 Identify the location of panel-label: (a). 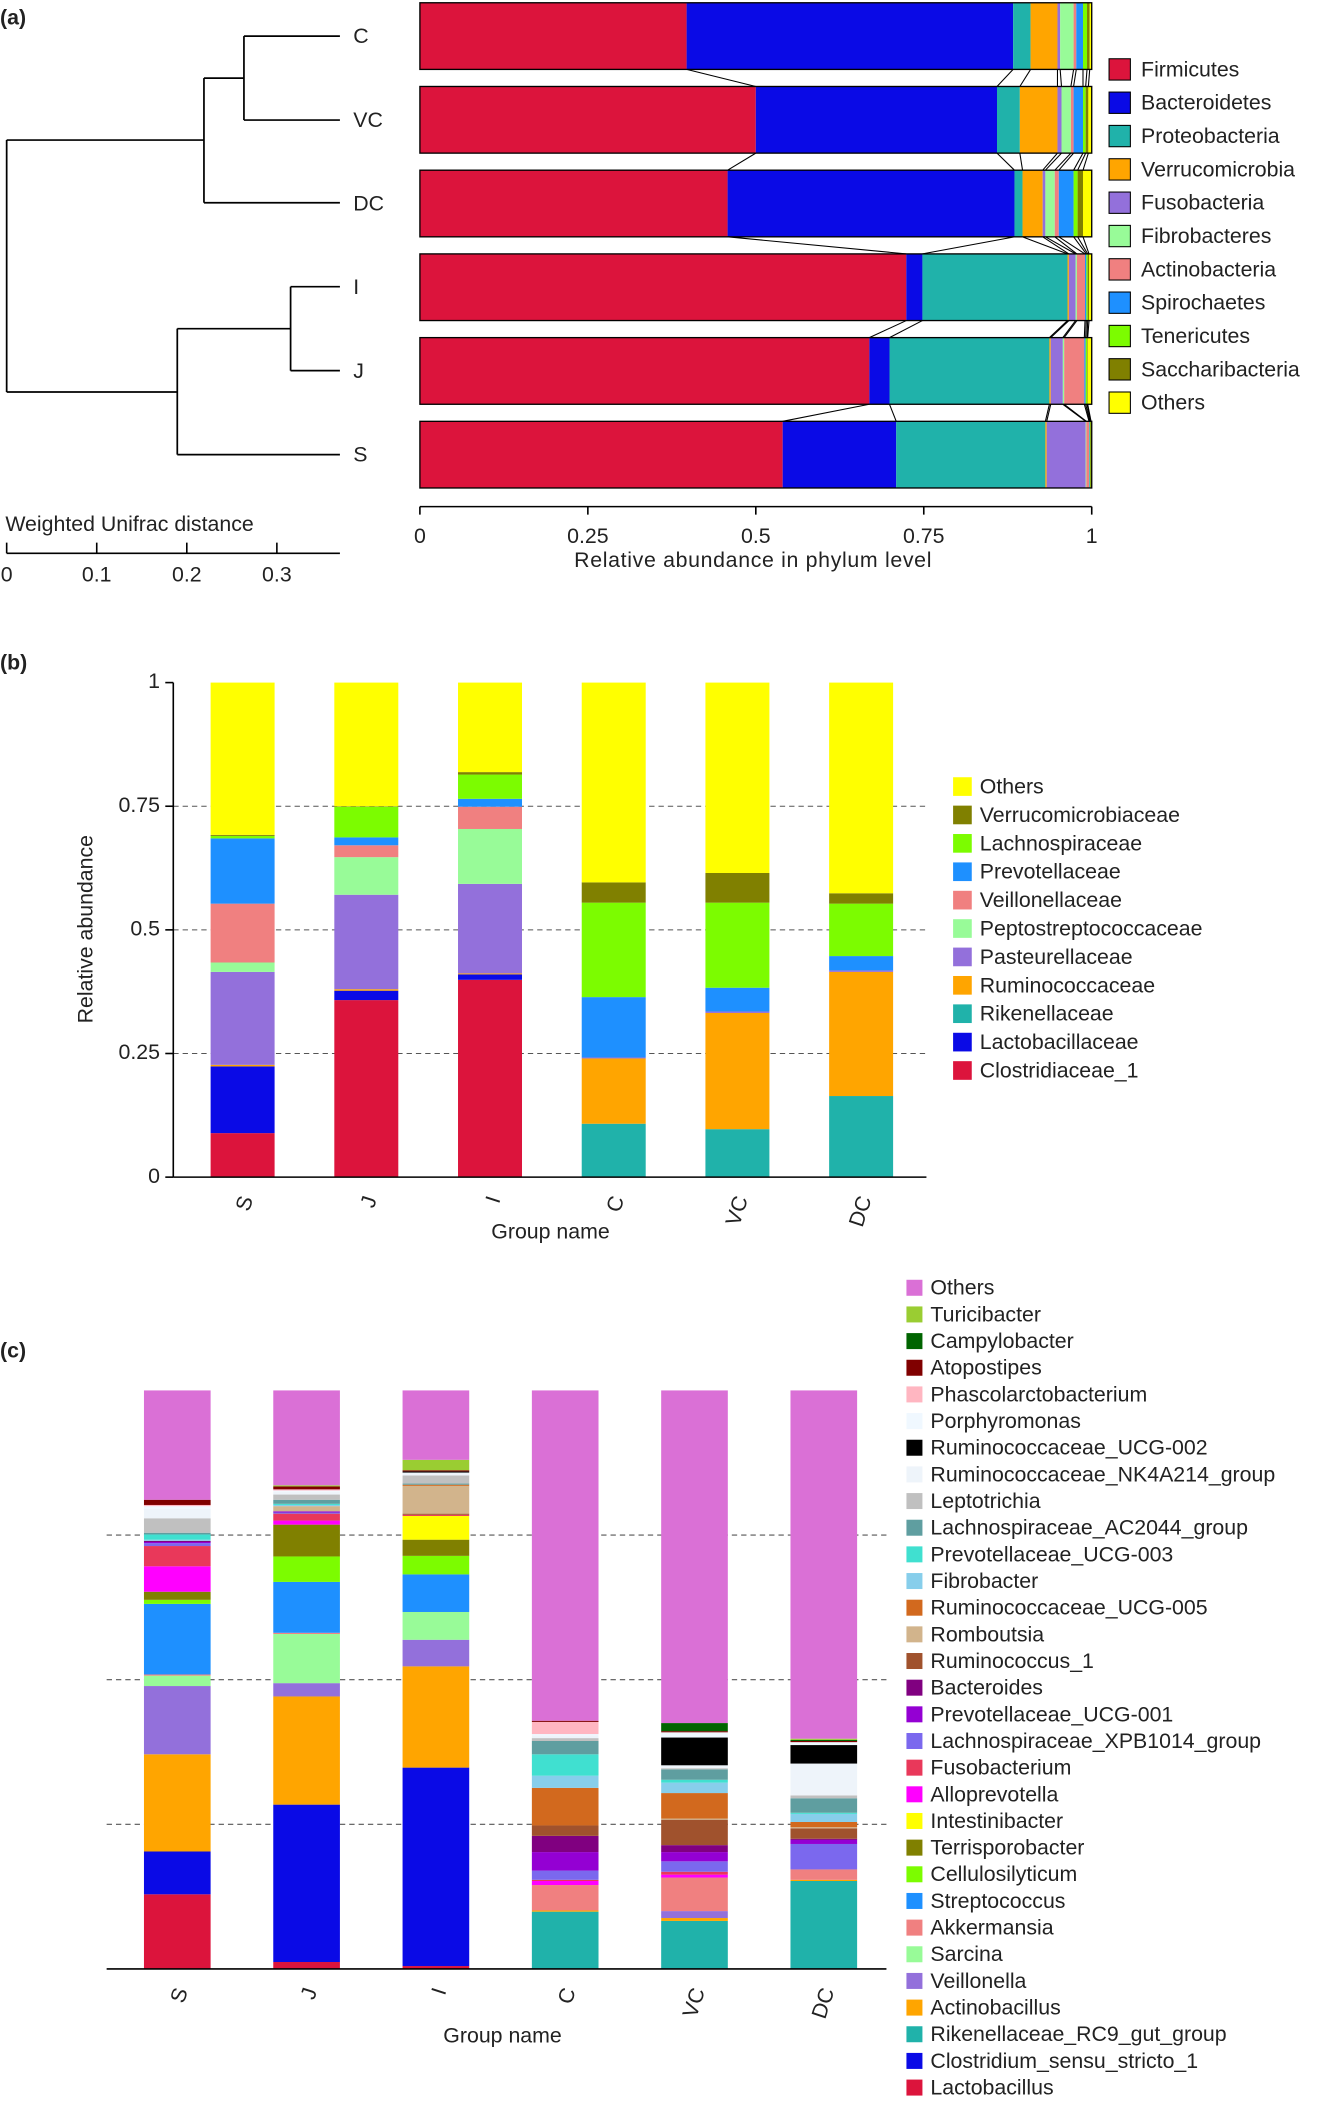
(13, 17).